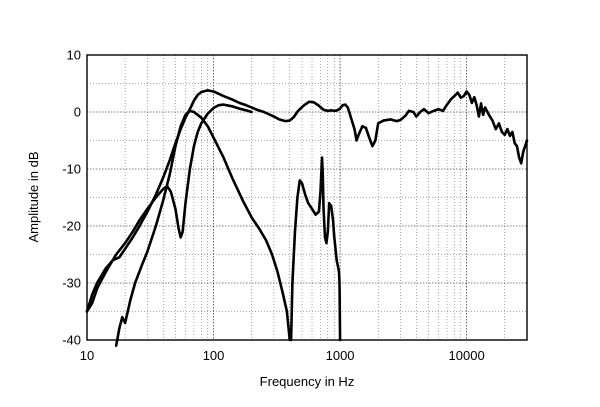 The height and width of the screenshot is (407, 600). Describe the element at coordinates (214, 355) in the screenshot. I see `x-tick-label: 100` at that location.